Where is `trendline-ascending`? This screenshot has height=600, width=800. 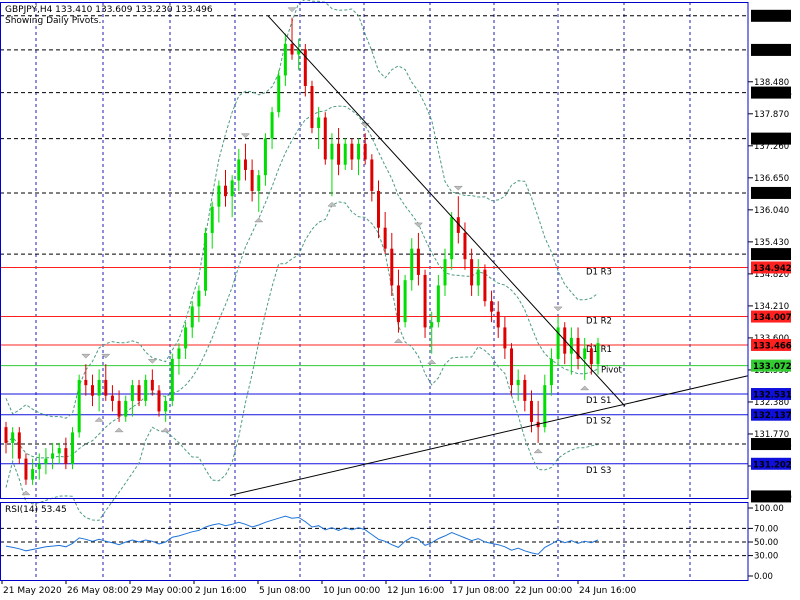 trendline-ascending is located at coordinates (489, 435).